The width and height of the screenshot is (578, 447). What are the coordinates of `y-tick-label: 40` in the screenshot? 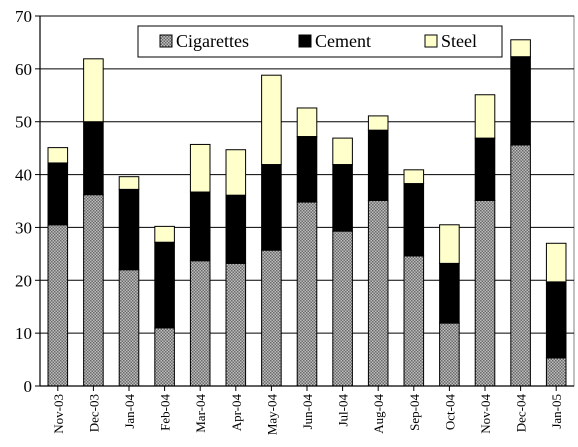 It's located at (23, 175).